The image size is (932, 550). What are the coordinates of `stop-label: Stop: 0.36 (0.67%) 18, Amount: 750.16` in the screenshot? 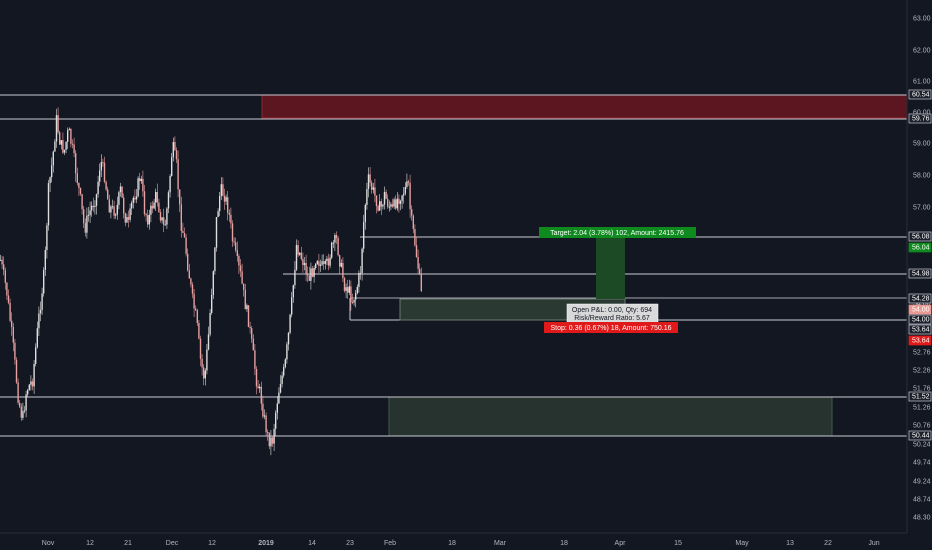 It's located at (611, 327).